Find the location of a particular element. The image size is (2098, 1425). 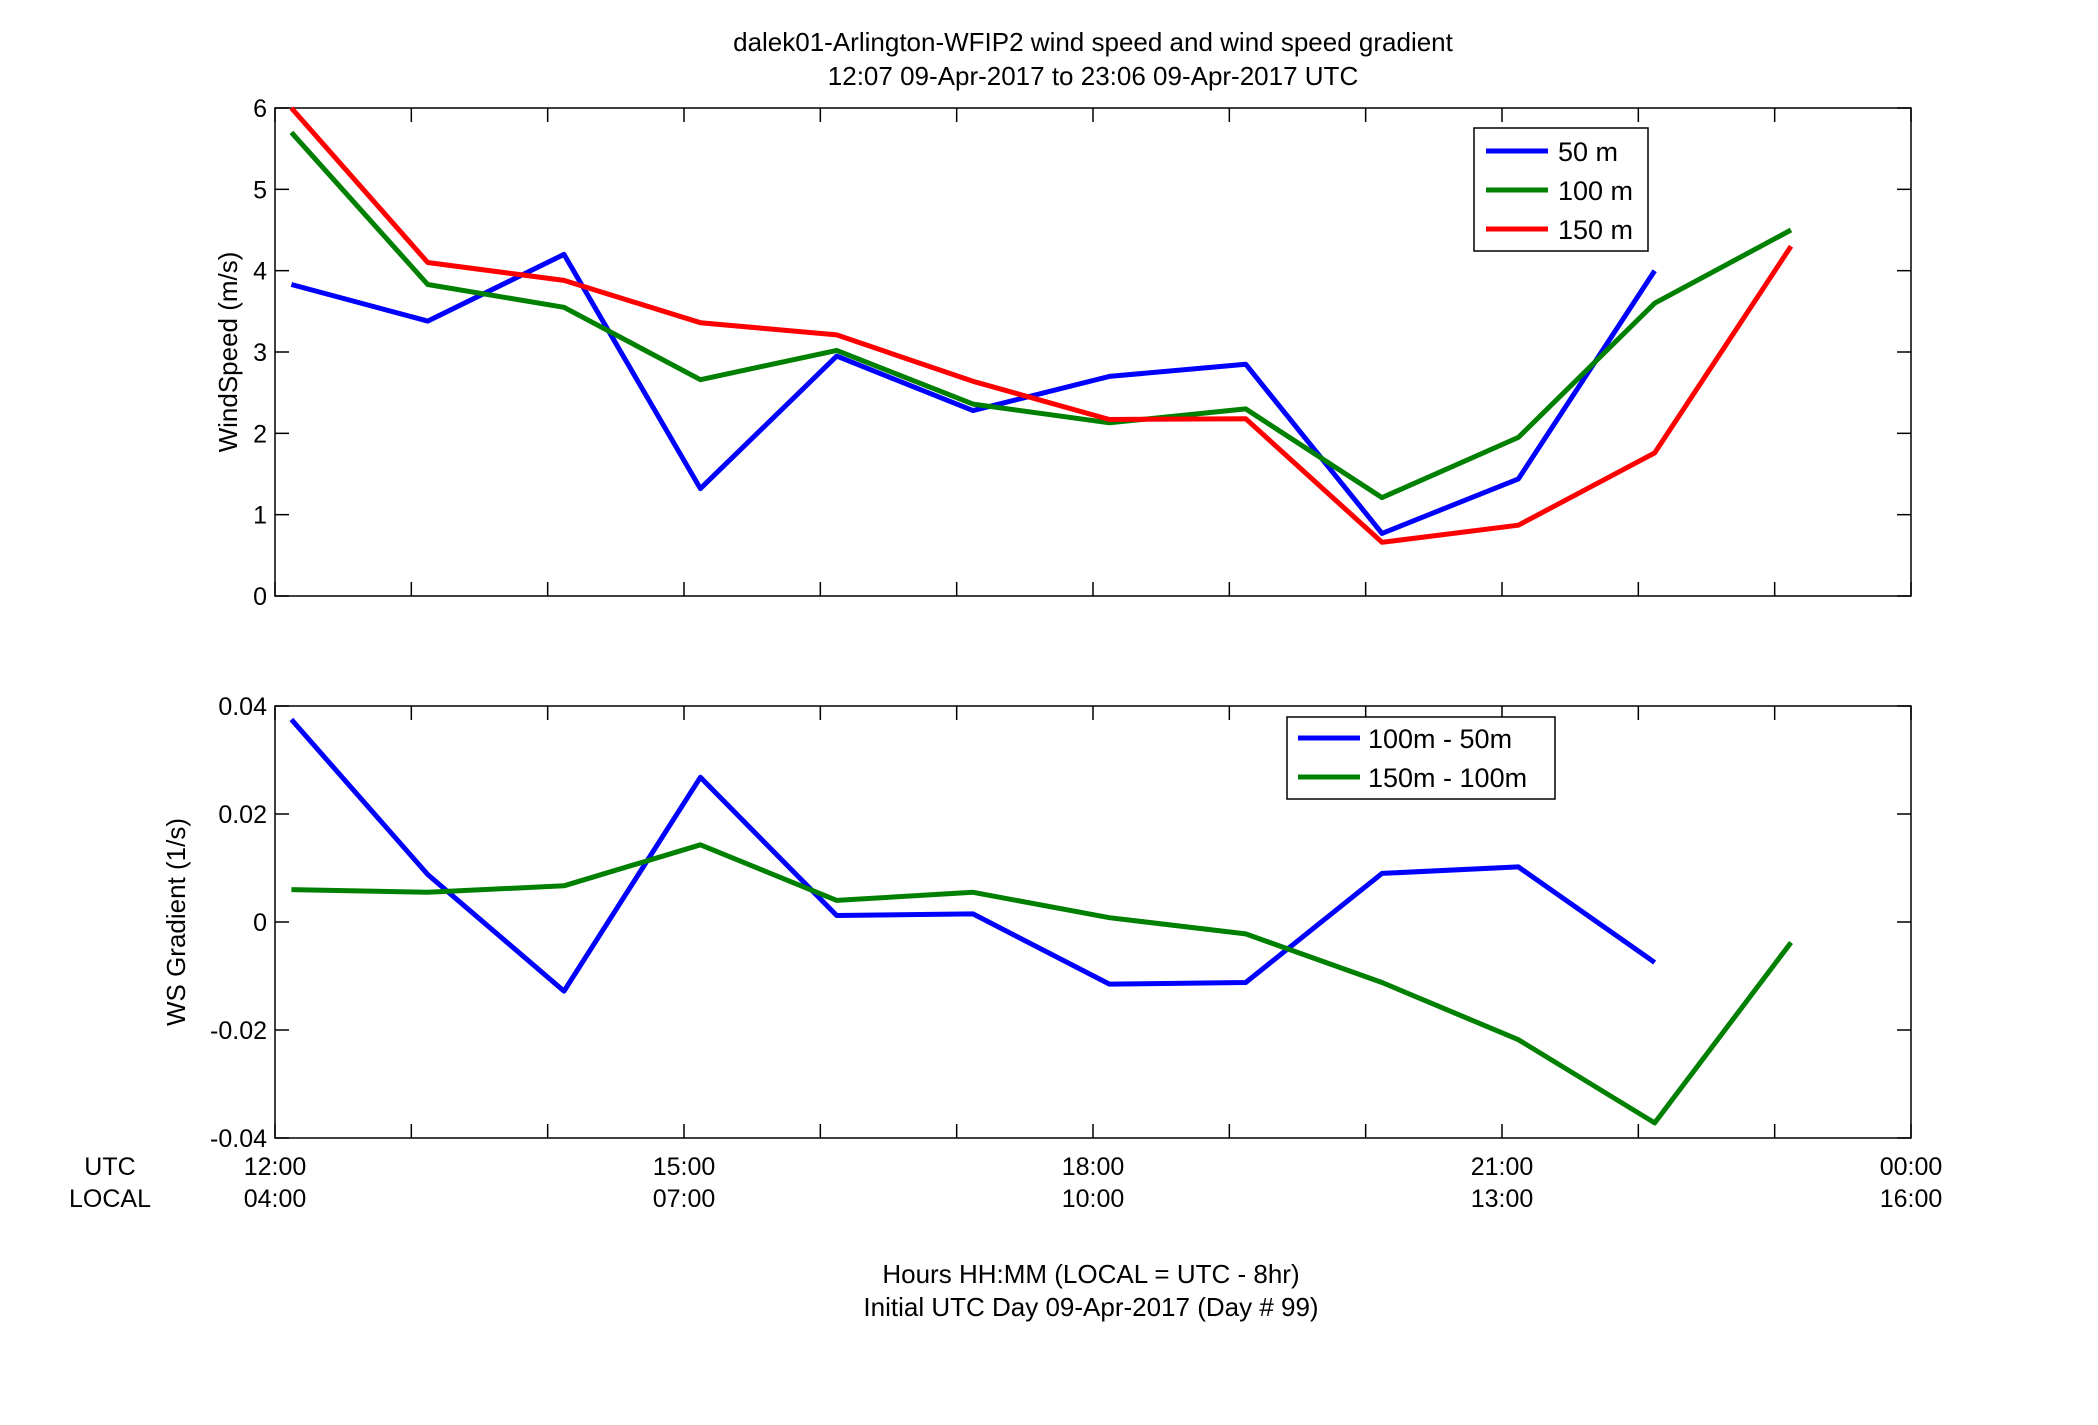

windspeed-ytick-label: 0 is located at coordinates (260, 597).